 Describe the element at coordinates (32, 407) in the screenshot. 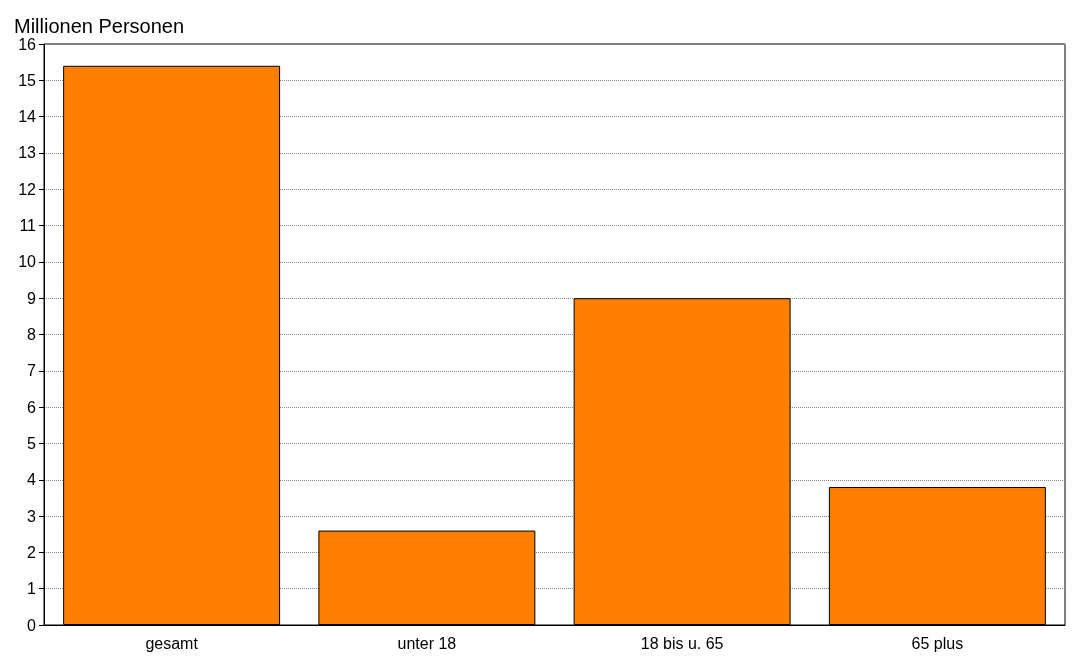

I see `y-tick-label: 6` at that location.